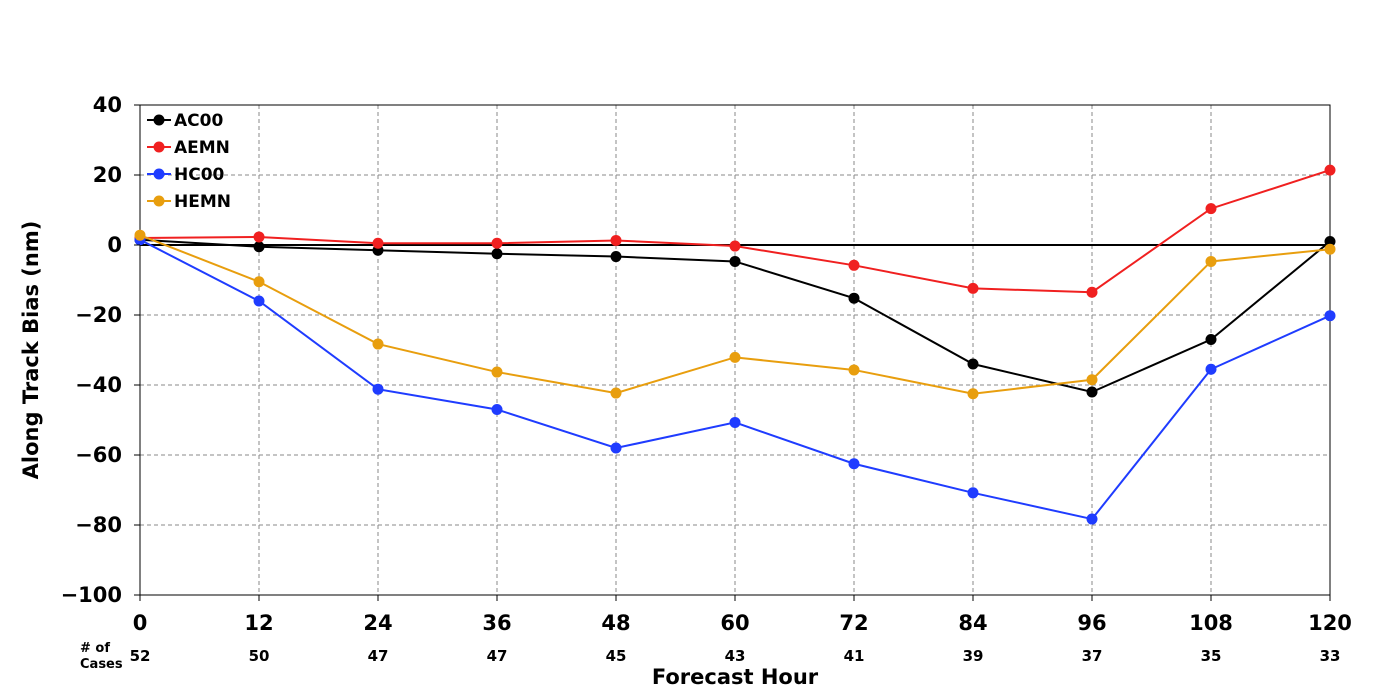 Image resolution: width=1400 pixels, height=700 pixels. I want to click on y-tick-labels: 40 20 0 −20 −40 −60 −80 −100, so click(100, 350).